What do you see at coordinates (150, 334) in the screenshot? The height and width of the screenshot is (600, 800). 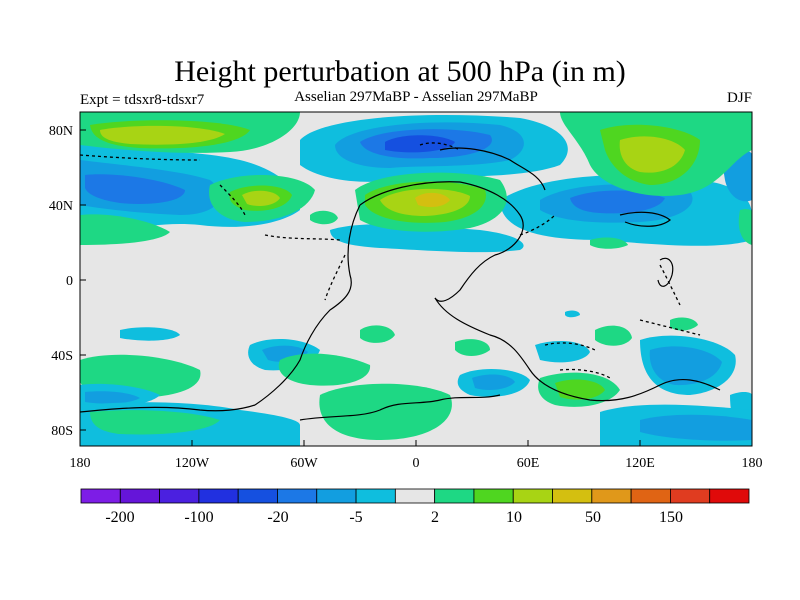 I see `contour-neg-sw-small` at bounding box center [150, 334].